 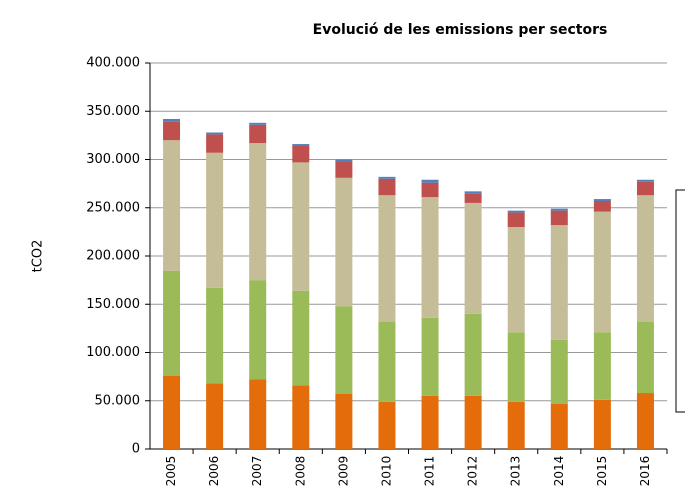 What do you see at coordinates (214, 471) in the screenshot?
I see `x-tick-label: 2006` at bounding box center [214, 471].